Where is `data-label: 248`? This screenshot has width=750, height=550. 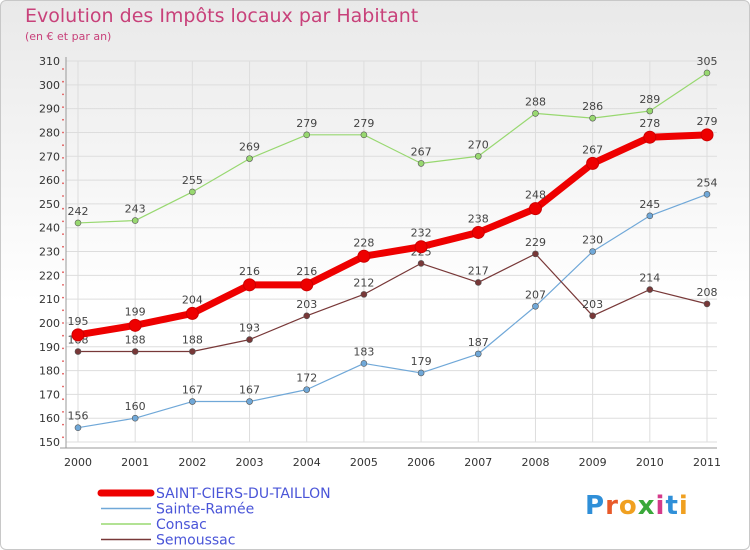
data-label: 248 is located at coordinates (535, 195).